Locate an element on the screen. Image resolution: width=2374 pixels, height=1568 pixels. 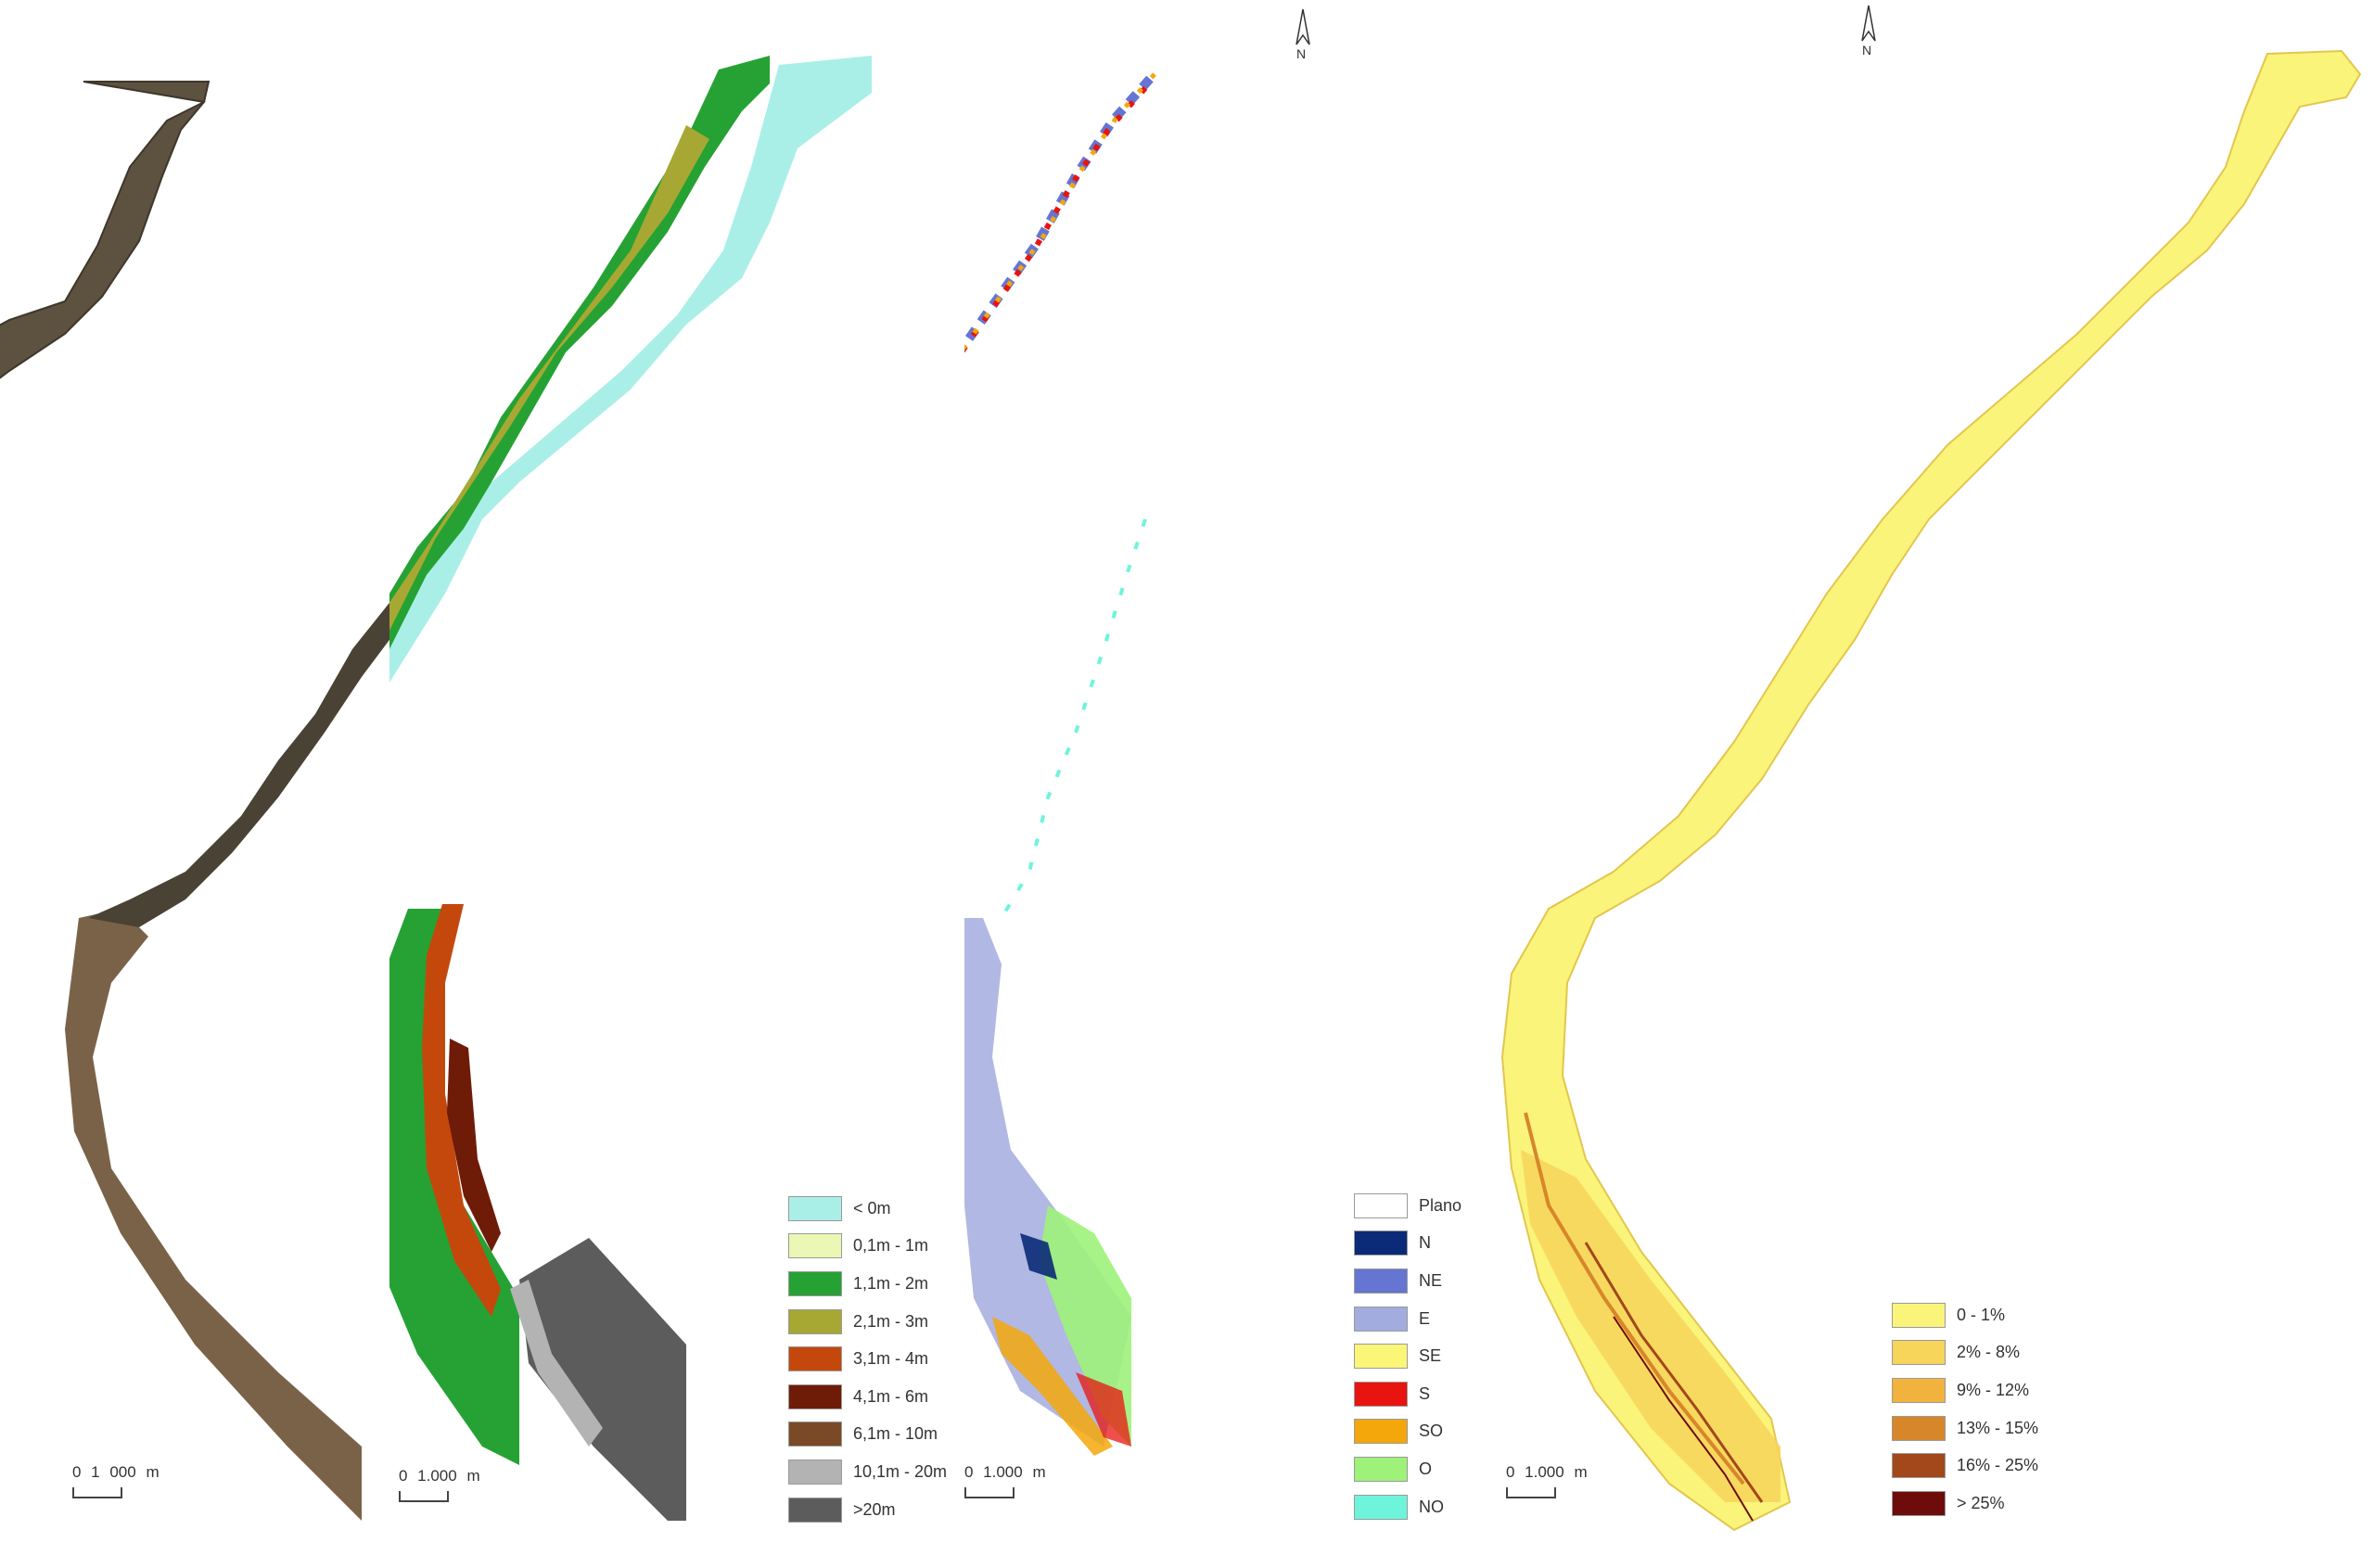
slope-scale-bar: 0 1.000 m is located at coordinates (1547, 1480).